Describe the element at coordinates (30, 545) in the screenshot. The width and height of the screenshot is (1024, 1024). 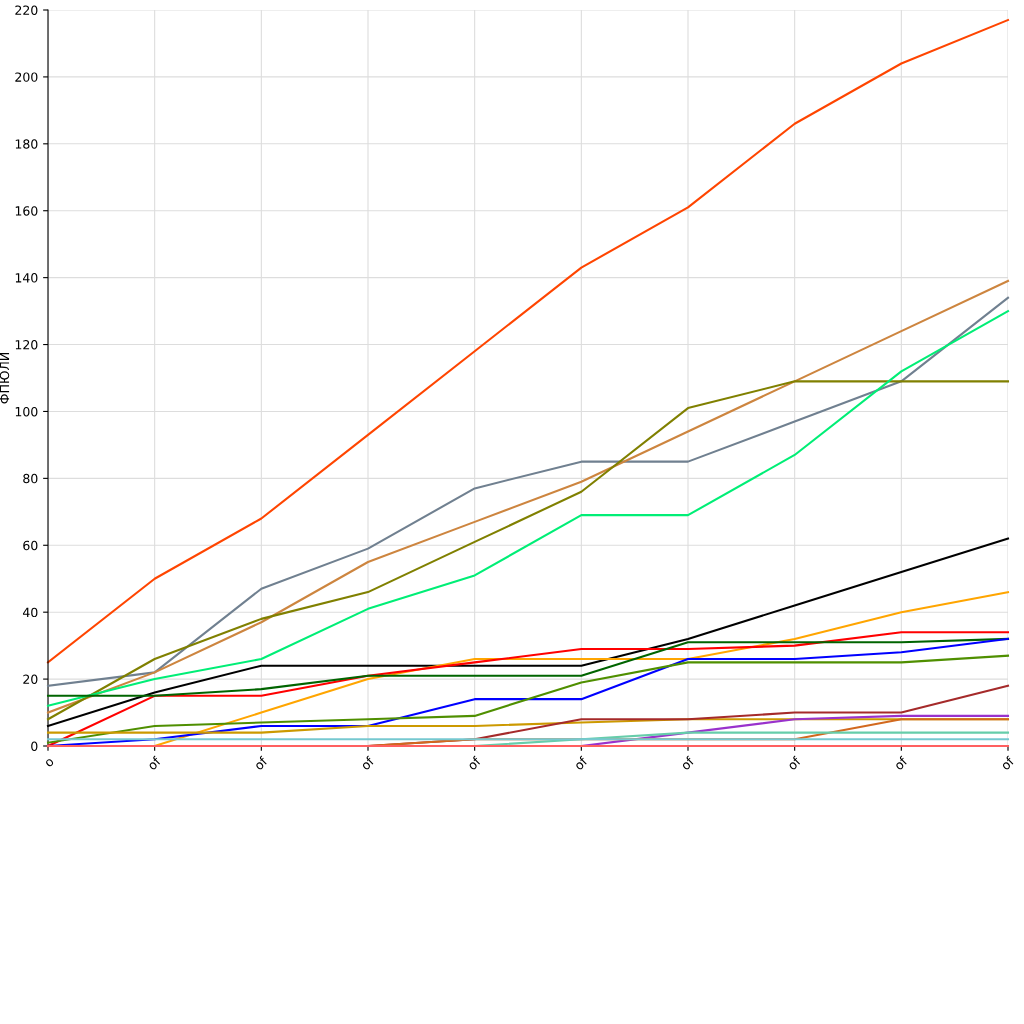
I see `y-tick-label: 60` at that location.